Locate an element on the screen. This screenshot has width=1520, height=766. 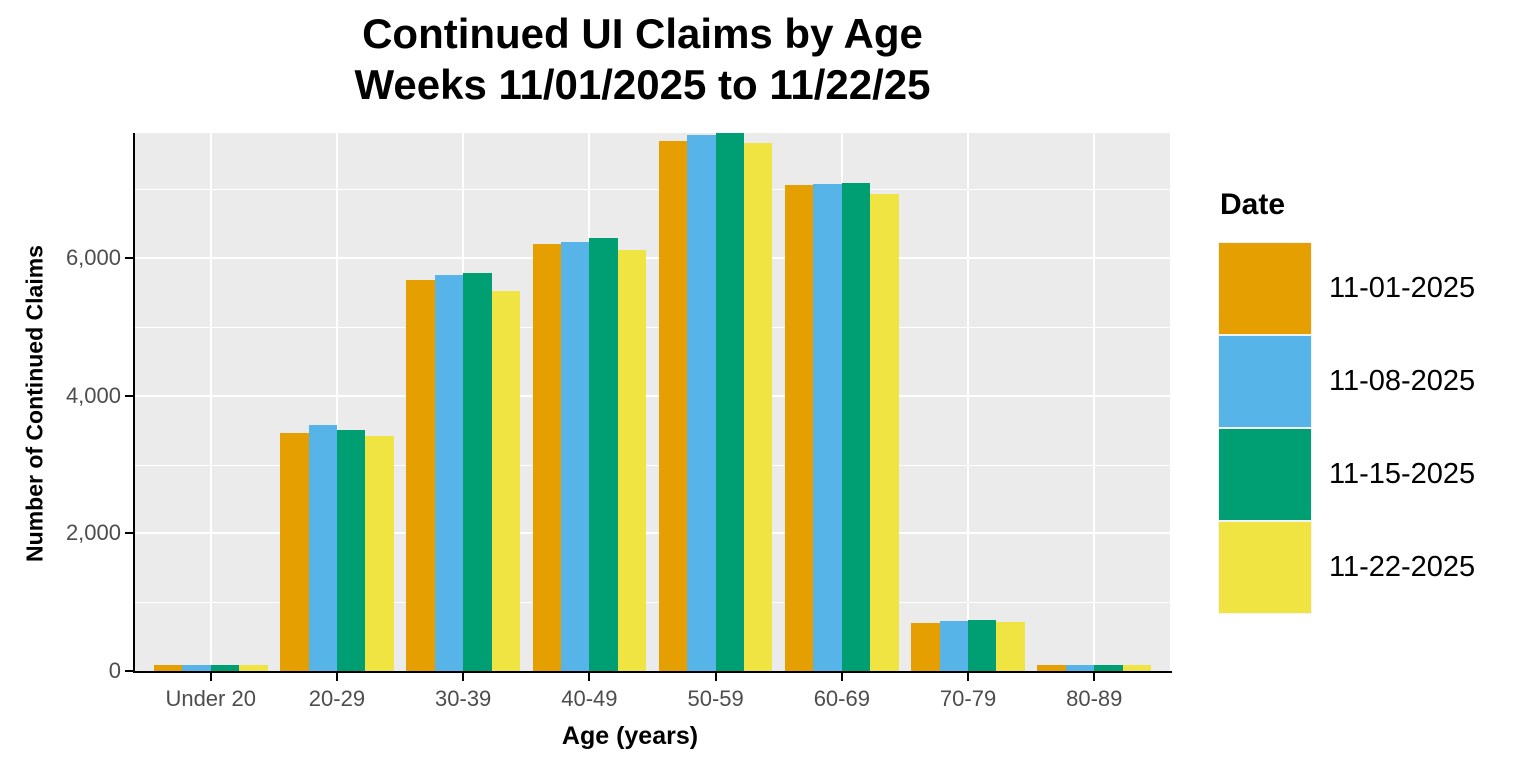
chart-title-line2: Weeks 11/01/2025 to 11/22/25 is located at coordinates (642, 85).